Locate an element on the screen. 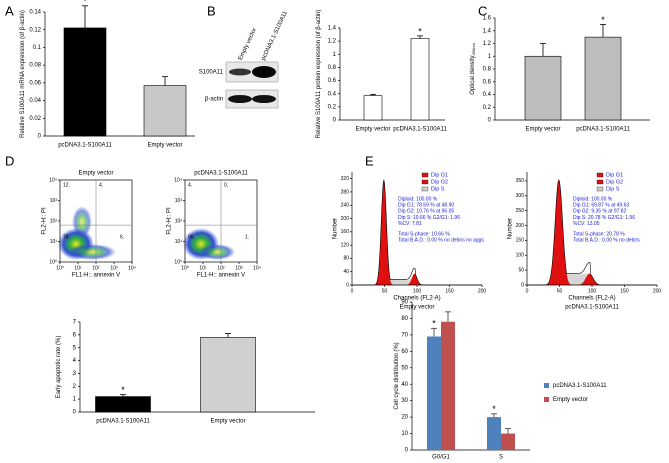 Image resolution: width=669 pixels, height=463 pixels. panel-label: A is located at coordinates (9, 10).